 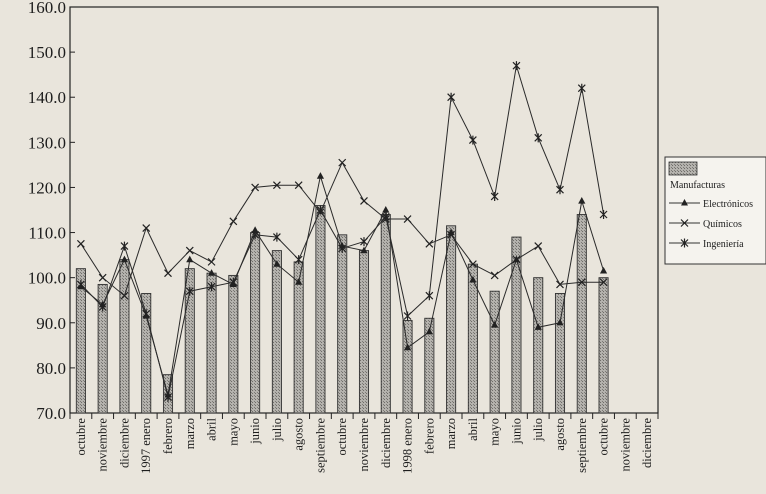 What do you see at coordinates (684, 202) in the screenshot?
I see `legend-marker-triangle` at bounding box center [684, 202].